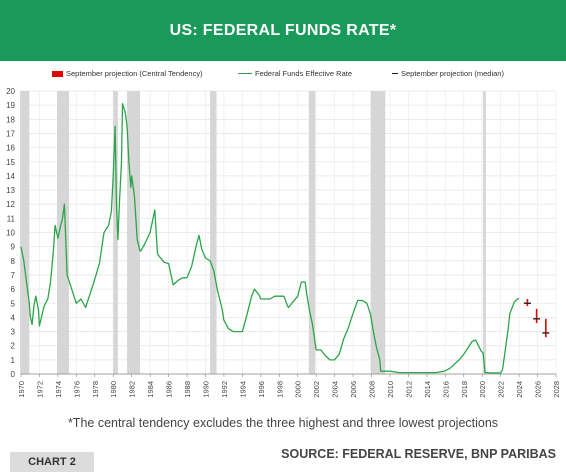 The image size is (566, 476). What do you see at coordinates (39, 389) in the screenshot?
I see `x-tick-label: 1972` at bounding box center [39, 389].